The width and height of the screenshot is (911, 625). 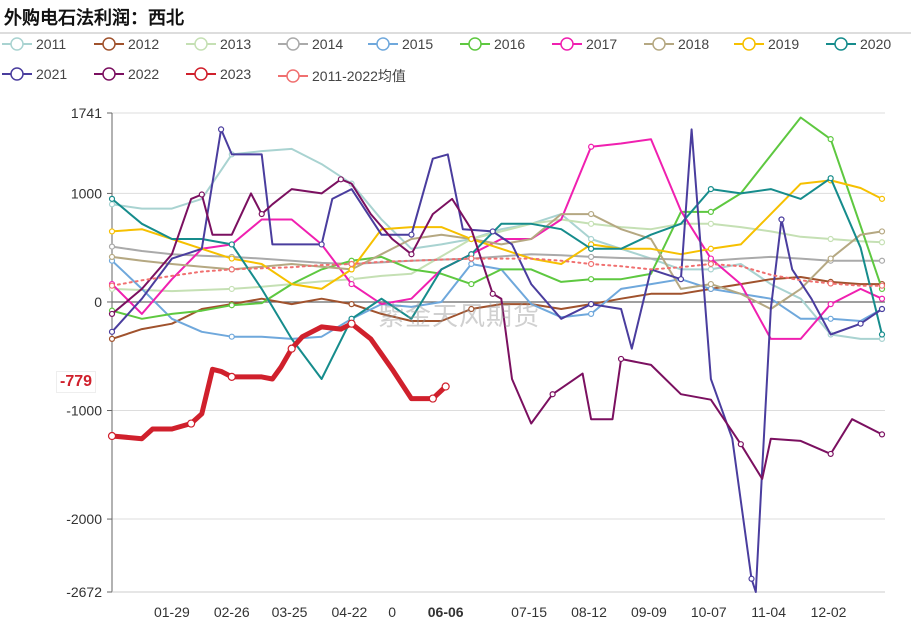 I want to click on legend-item-2023: 2023, so click(x=218, y=74).